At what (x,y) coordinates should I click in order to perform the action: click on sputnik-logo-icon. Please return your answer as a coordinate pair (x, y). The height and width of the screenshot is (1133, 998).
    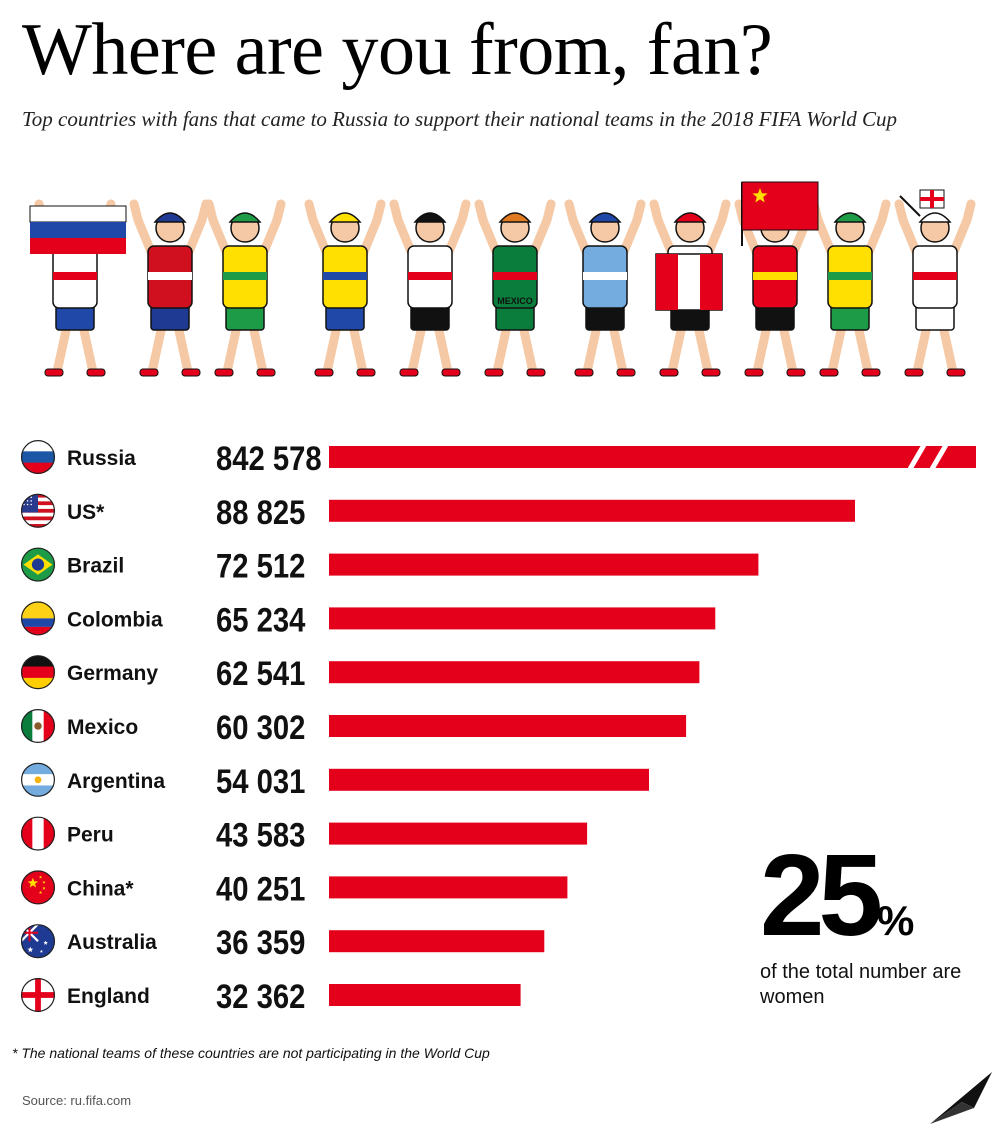
    Looking at the image, I should click on (961, 1098).